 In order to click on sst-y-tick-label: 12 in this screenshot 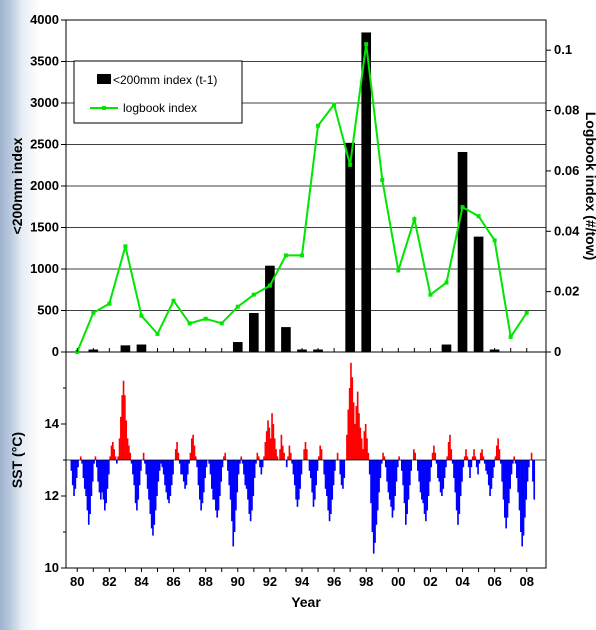, I will do `click(52, 495)`.